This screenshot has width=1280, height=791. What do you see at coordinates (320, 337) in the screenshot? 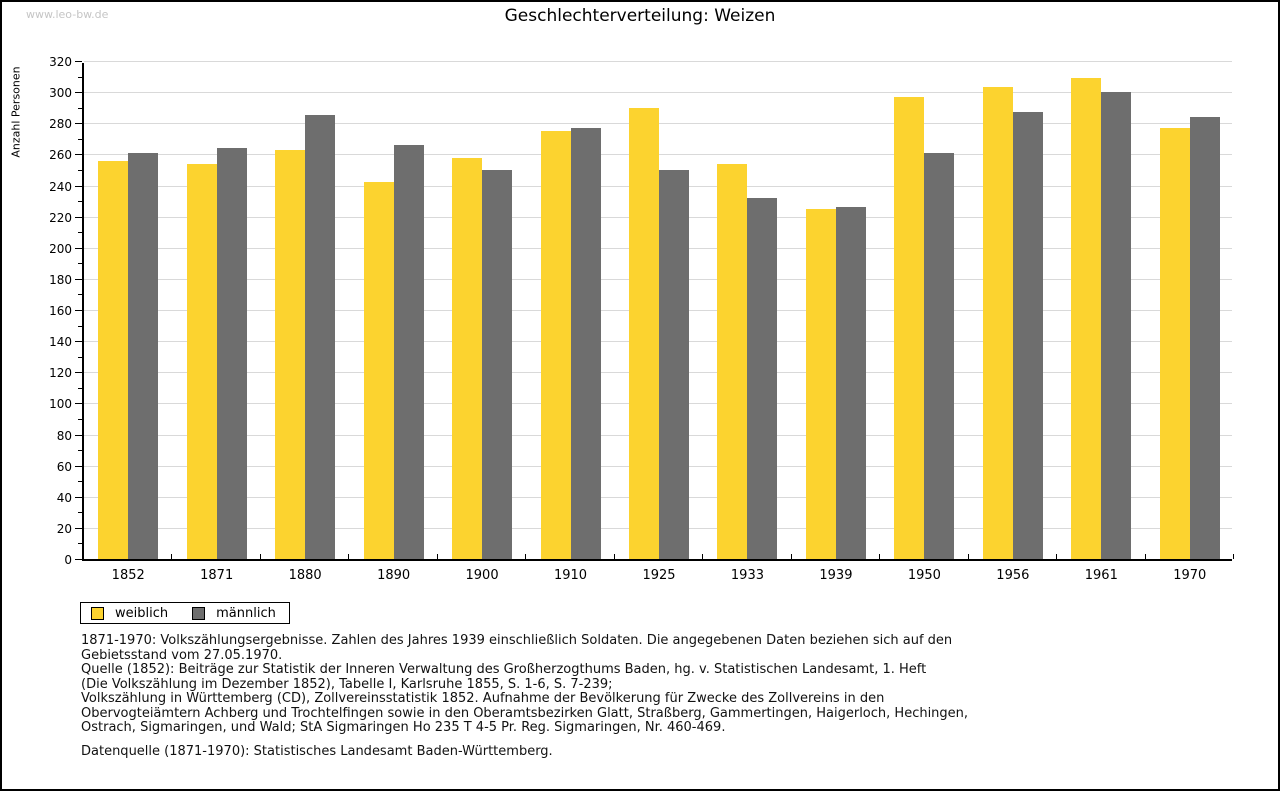
I see `bar-männlich-1880` at bounding box center [320, 337].